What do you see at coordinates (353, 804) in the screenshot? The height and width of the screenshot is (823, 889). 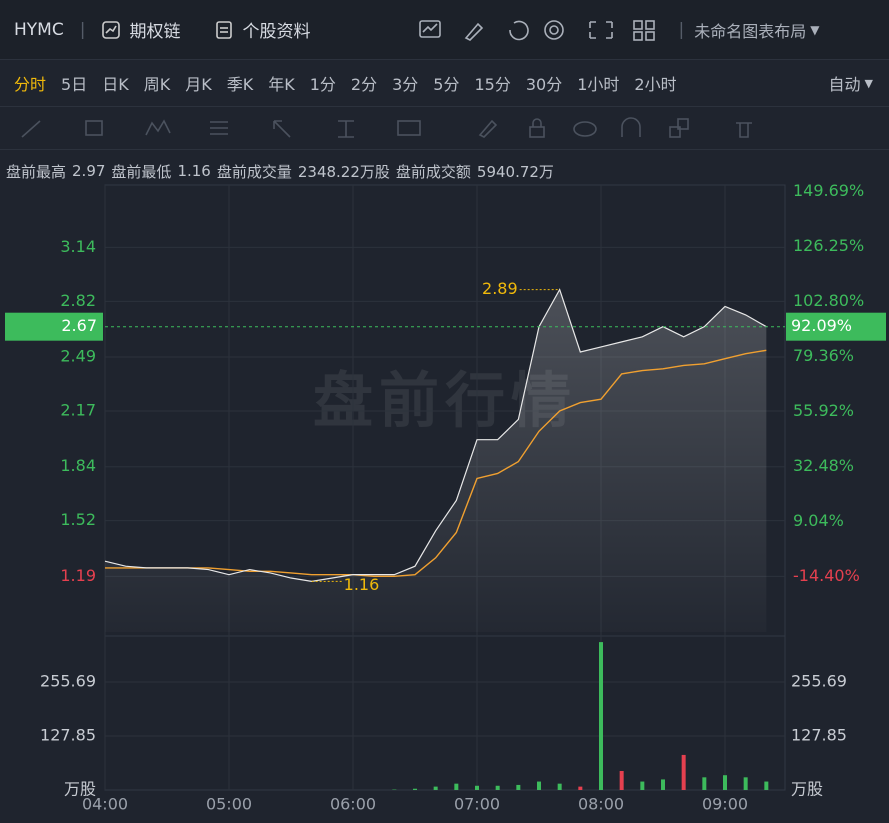 I see `x-tick-label: 06:00` at bounding box center [353, 804].